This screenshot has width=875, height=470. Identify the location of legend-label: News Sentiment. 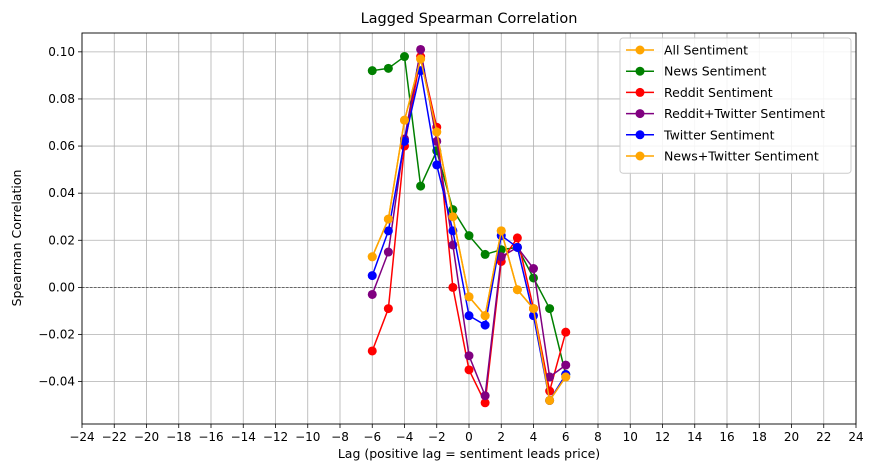
(715, 71).